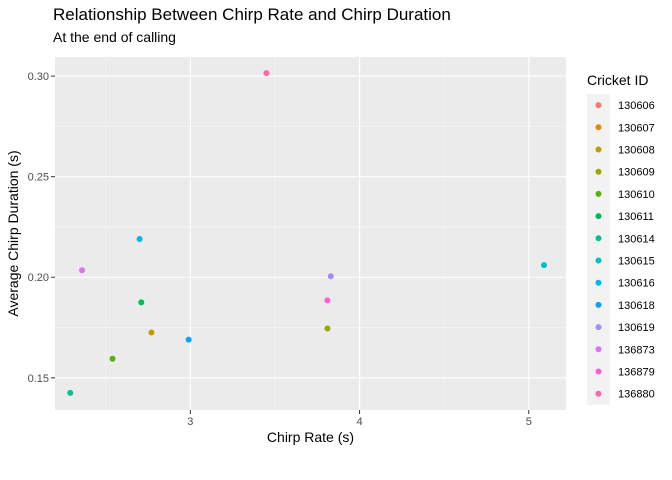  Describe the element at coordinates (38, 178) in the screenshot. I see `y-tick-label: 0.25` at that location.